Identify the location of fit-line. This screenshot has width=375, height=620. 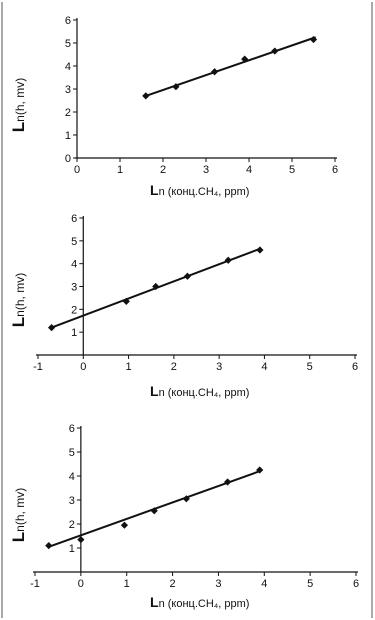
(230, 66).